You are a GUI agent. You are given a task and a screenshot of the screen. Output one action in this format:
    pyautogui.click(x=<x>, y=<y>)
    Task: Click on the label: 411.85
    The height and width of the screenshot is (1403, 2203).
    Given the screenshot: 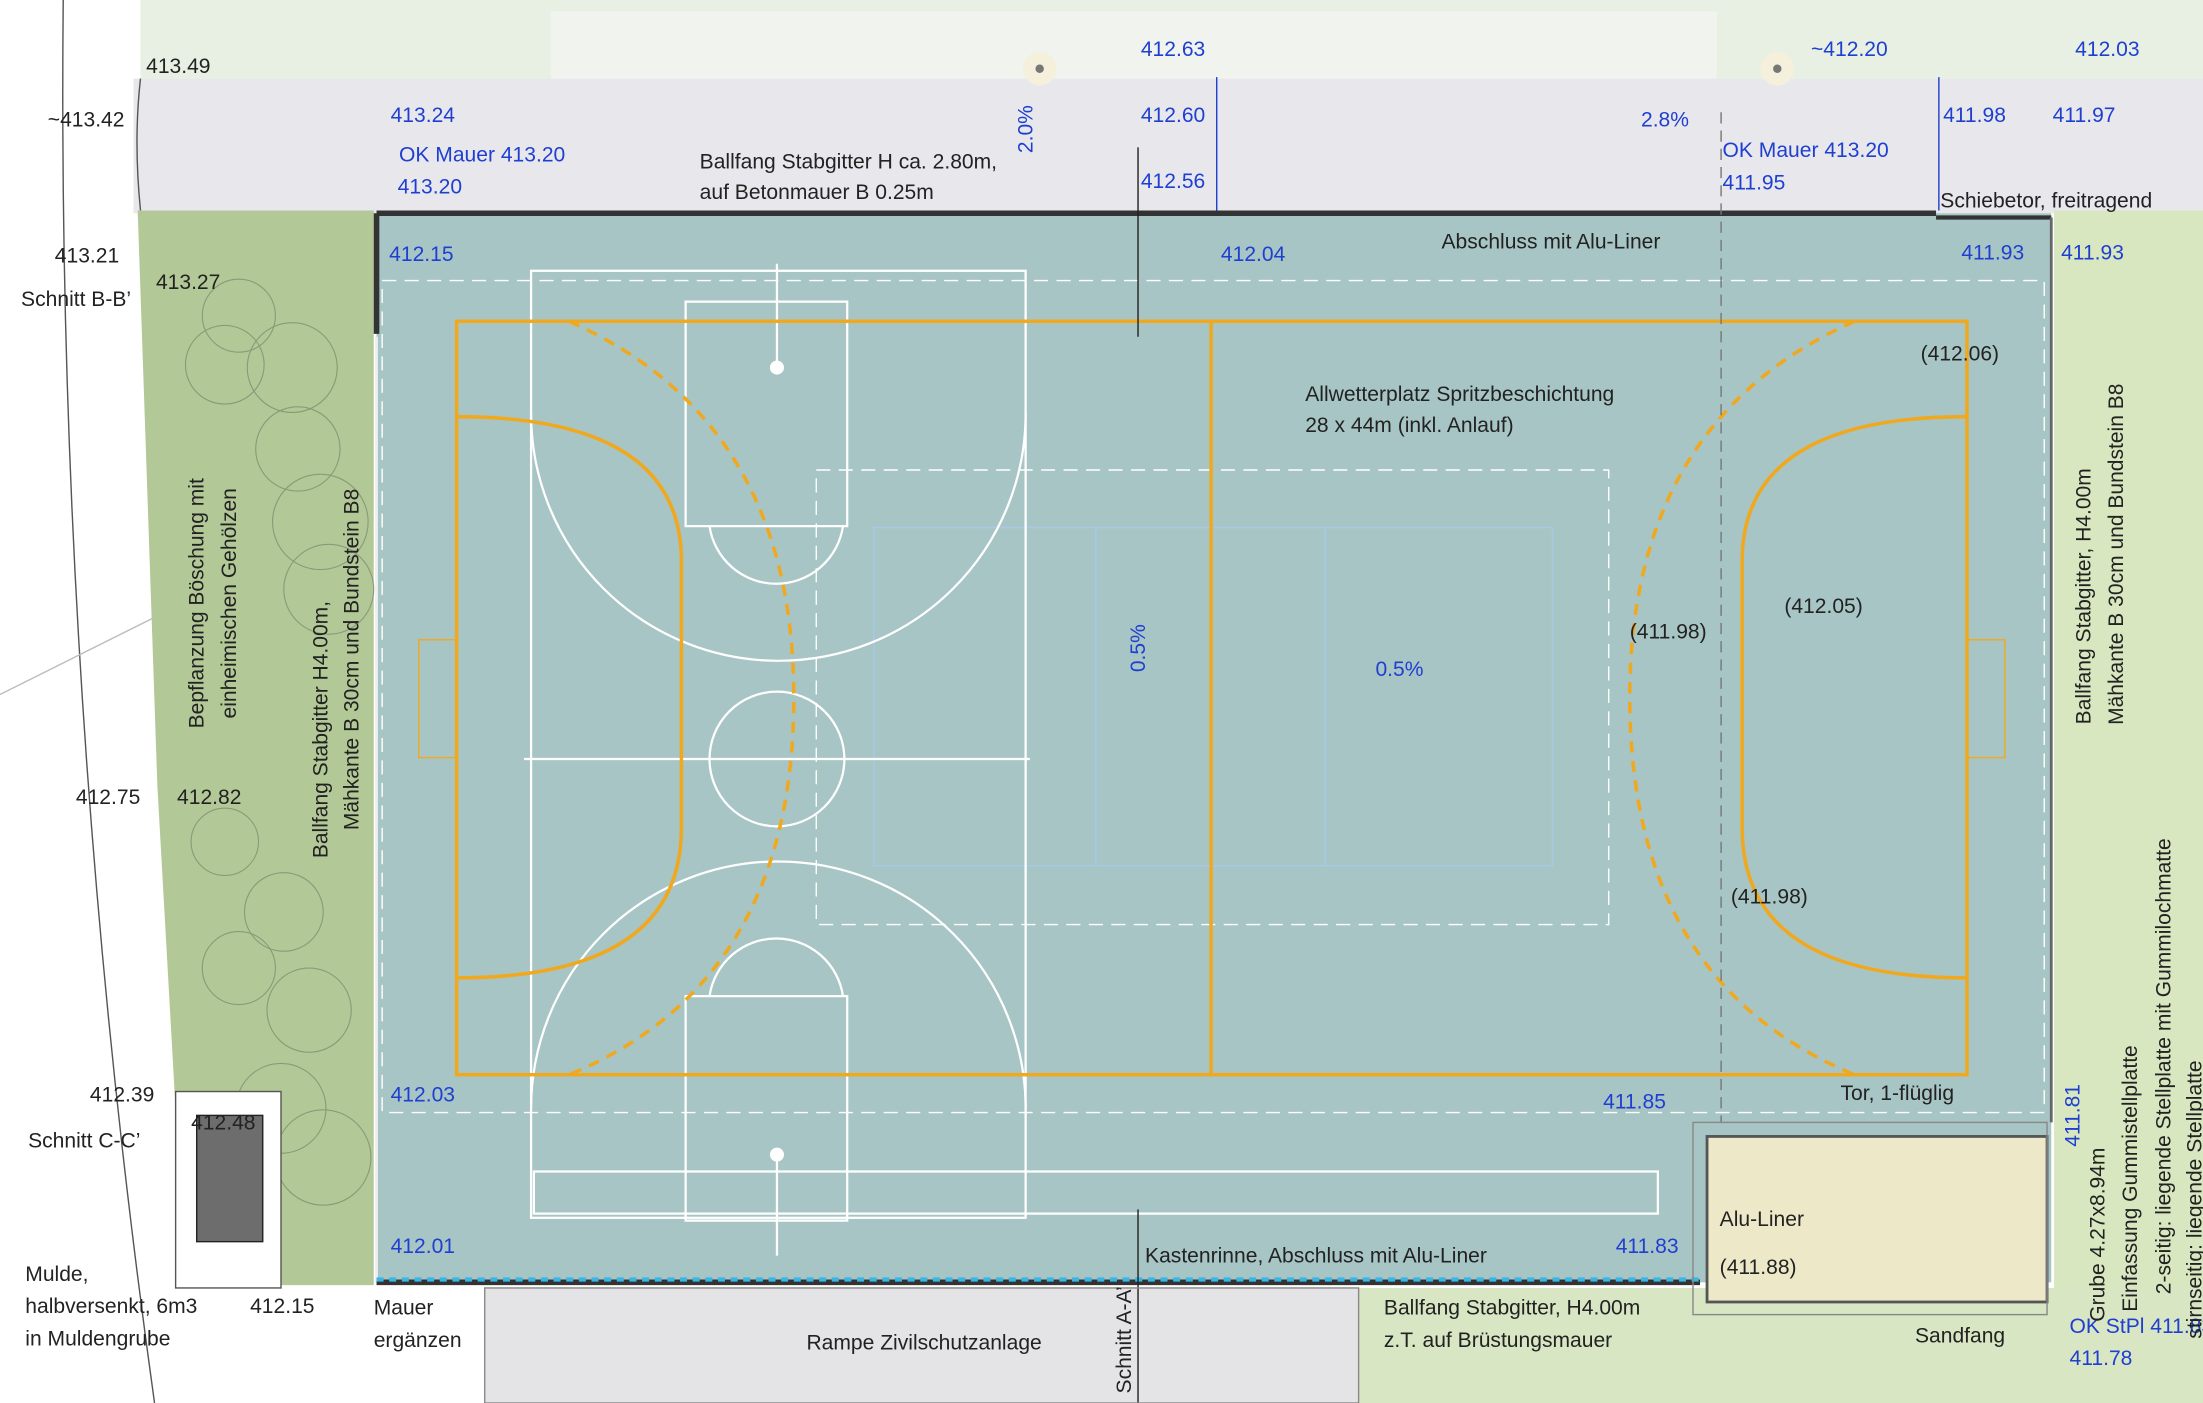 What is the action you would take?
    pyautogui.click(x=1634, y=1101)
    